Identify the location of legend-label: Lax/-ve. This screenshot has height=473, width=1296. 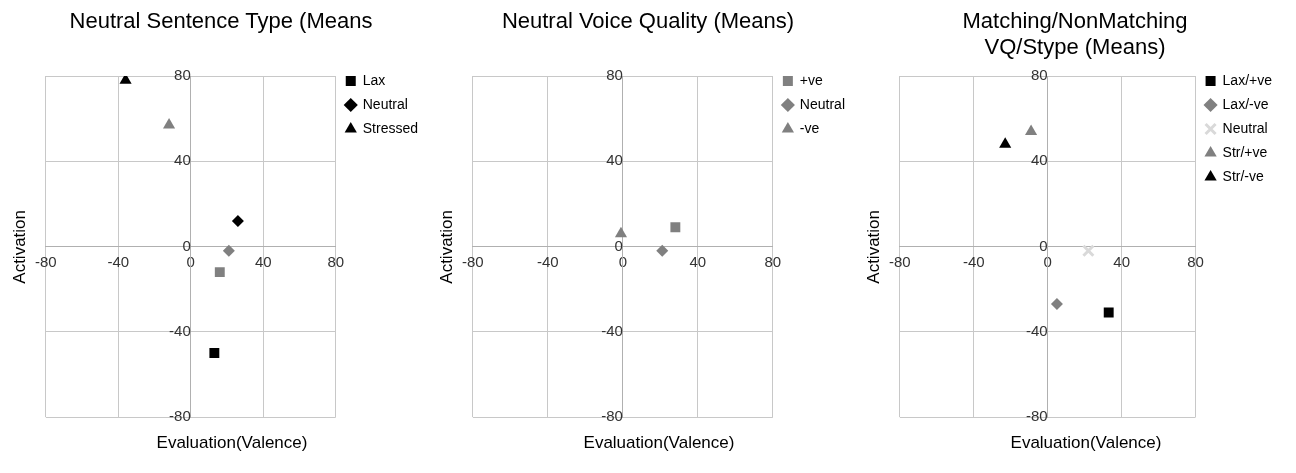
(1245, 103).